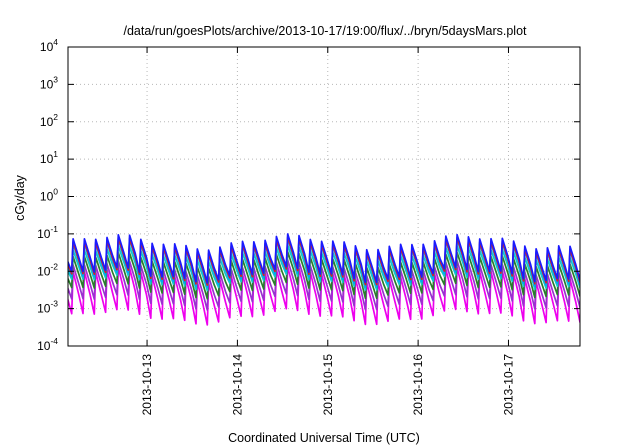  I want to click on y-axis-label: cGy/day, so click(20, 197).